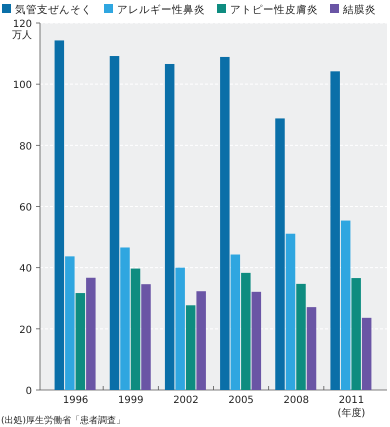 This screenshot has width=390, height=427. What do you see at coordinates (25, 269) in the screenshot?
I see `y-tick-label: 40` at bounding box center [25, 269].